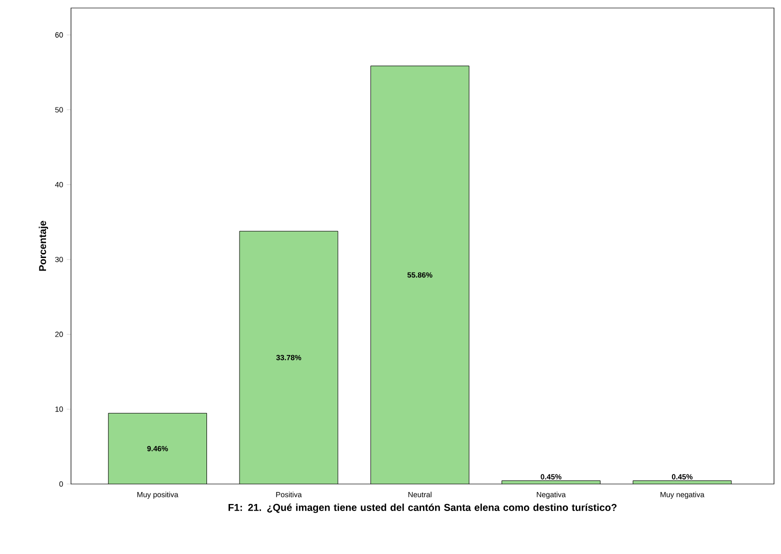  I want to click on x-axis-title: F1: 21. ¿Qué imagen tiene usted del cantón Santa elena como destino turístico?, so click(422, 508).